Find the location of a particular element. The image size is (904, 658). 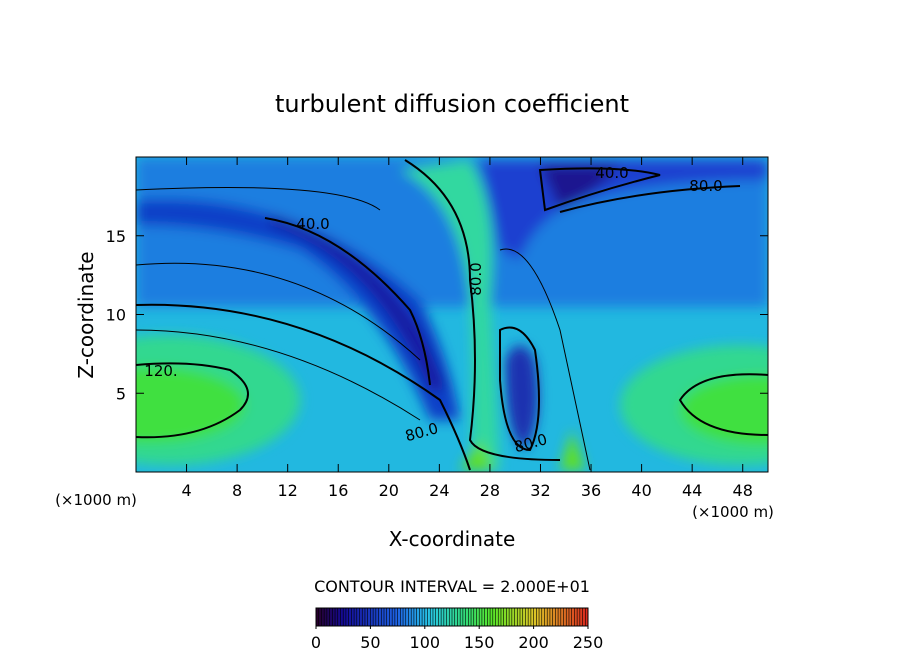

x-tick-label: 48 is located at coordinates (743, 490).